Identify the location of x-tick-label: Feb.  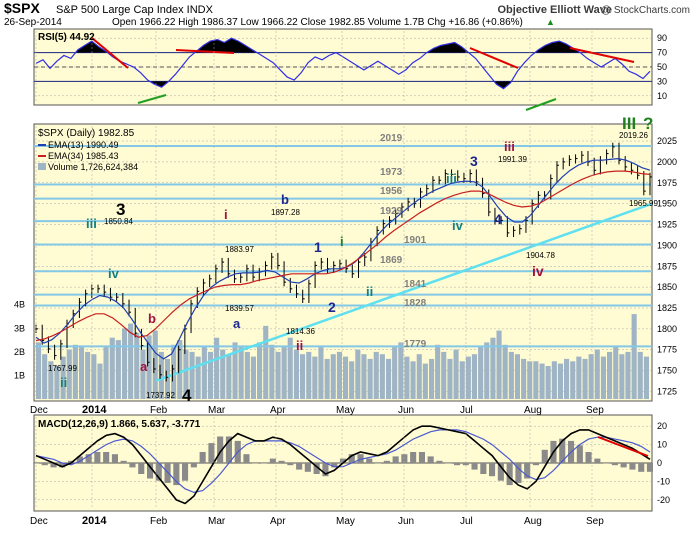
(159, 410).